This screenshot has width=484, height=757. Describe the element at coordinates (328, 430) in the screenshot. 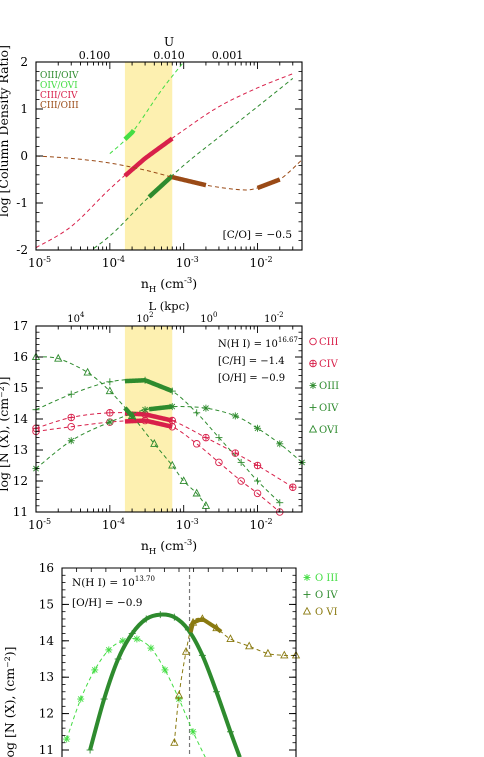

I see `legend-label-OVI: OVI` at that location.